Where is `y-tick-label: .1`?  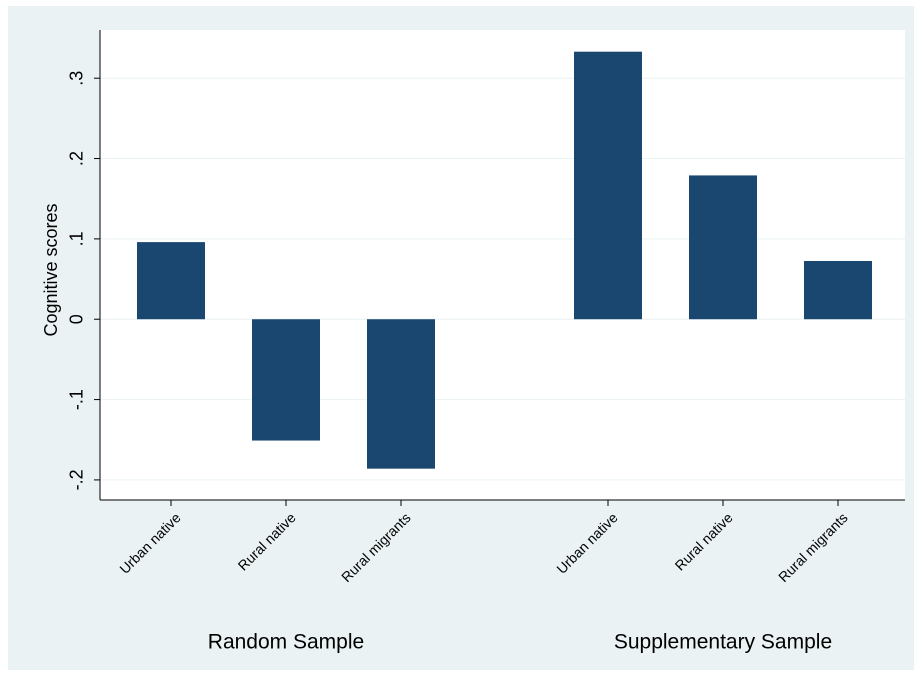
y-tick-label: .1 is located at coordinates (77, 238).